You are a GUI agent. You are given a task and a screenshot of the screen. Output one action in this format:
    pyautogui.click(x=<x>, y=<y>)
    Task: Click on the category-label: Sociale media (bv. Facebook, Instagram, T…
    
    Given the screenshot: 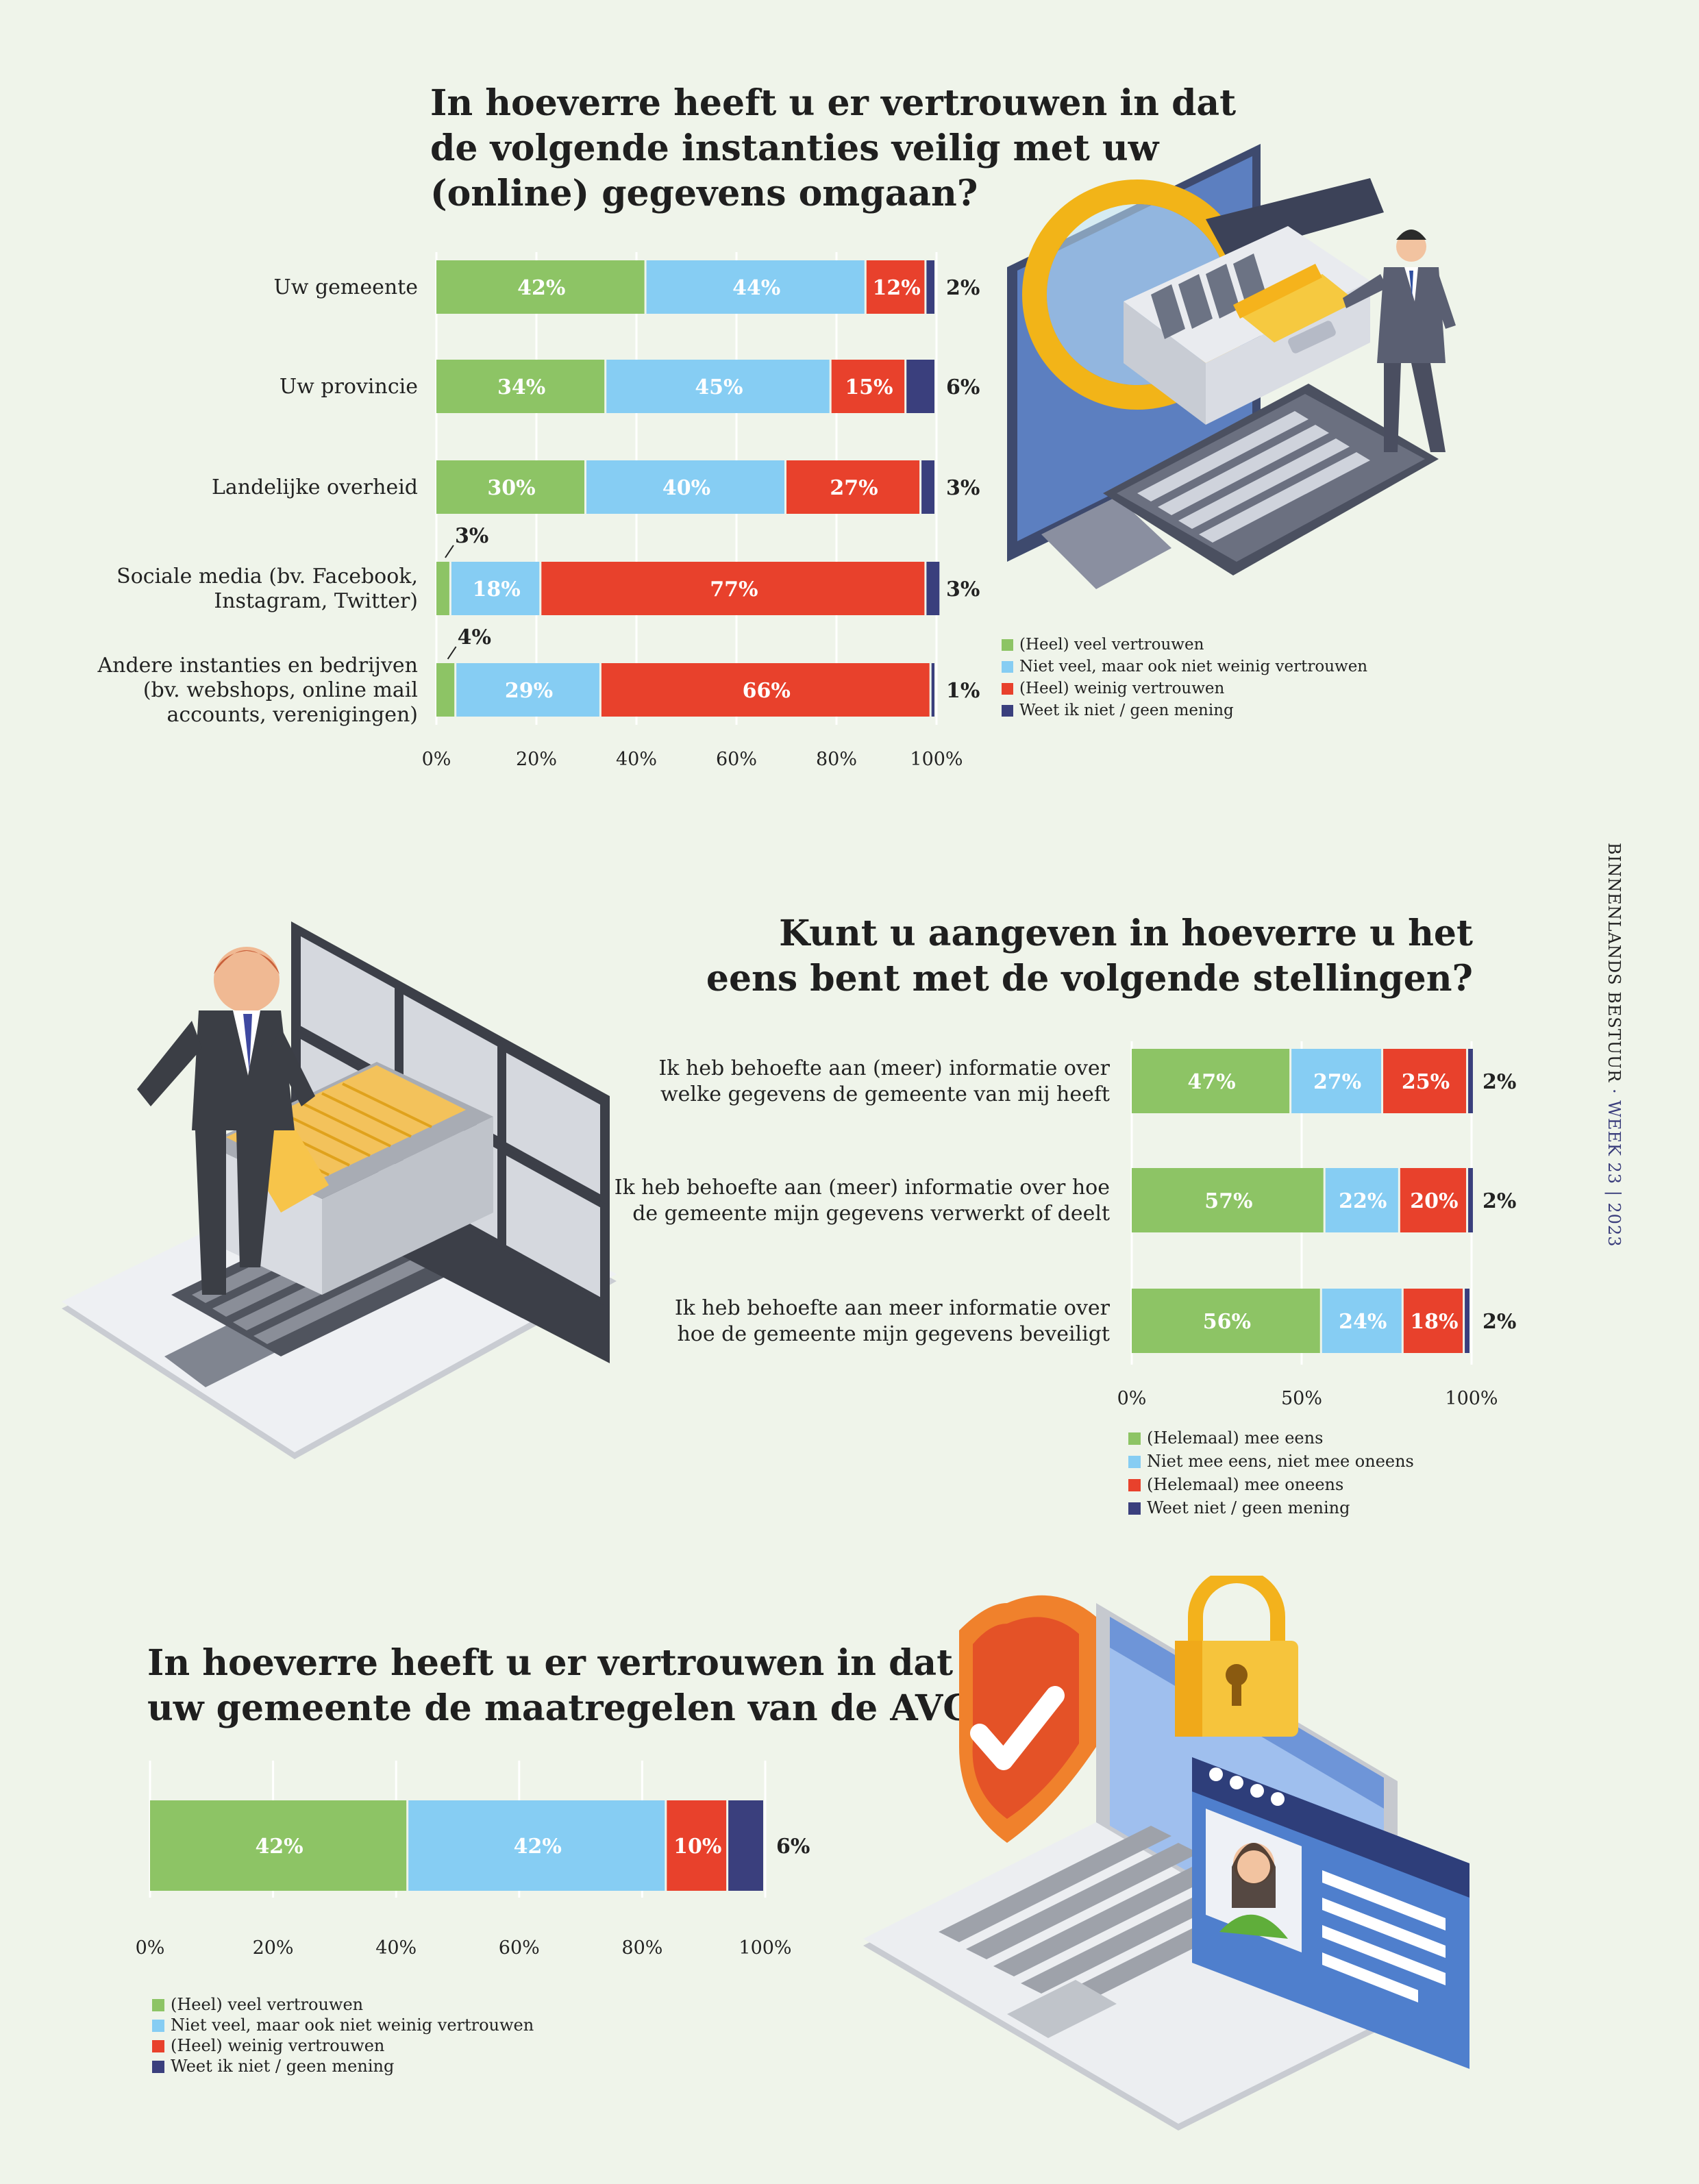 What is the action you would take?
    pyautogui.click(x=267, y=588)
    